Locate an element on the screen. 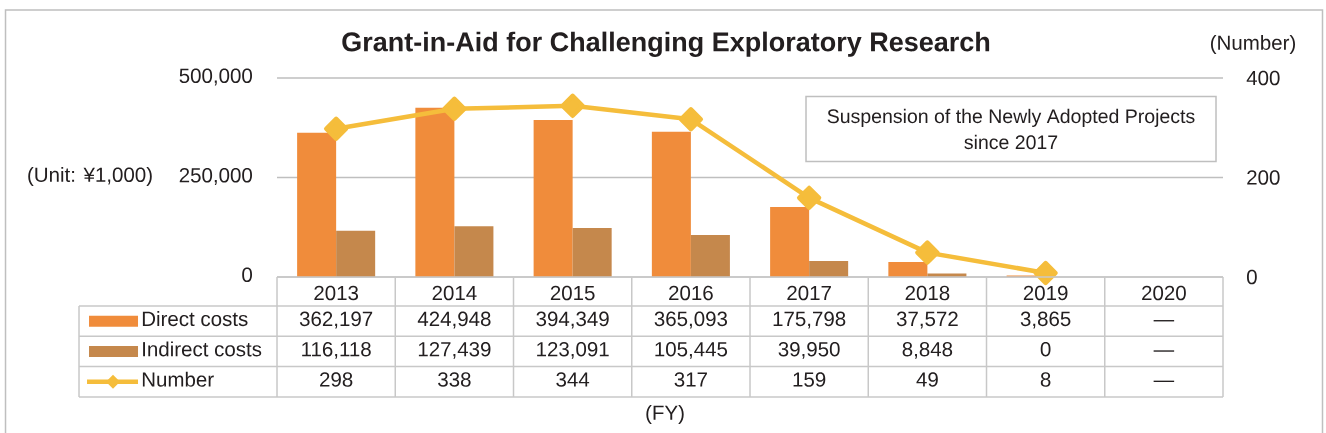  y-tick-label: 250,000 is located at coordinates (215, 176).